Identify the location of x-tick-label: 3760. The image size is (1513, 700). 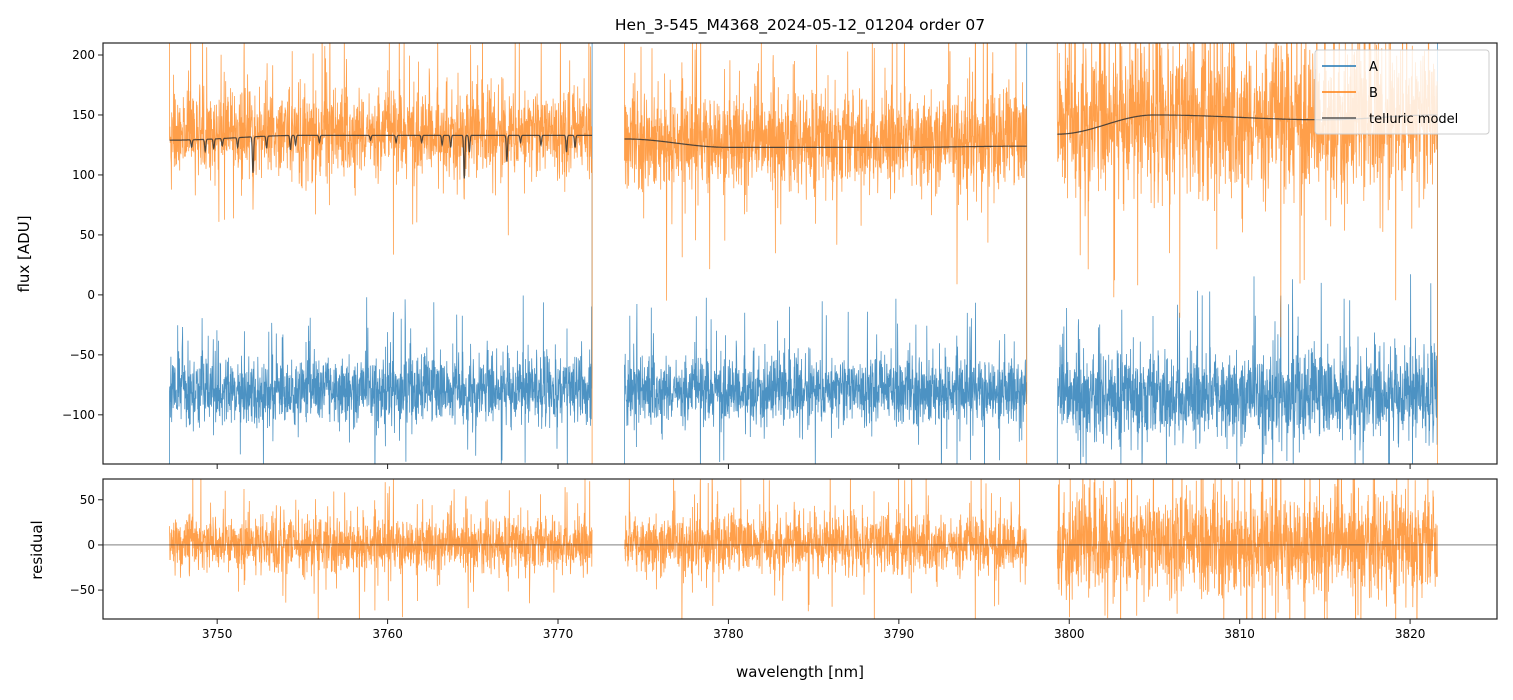
(387, 634).